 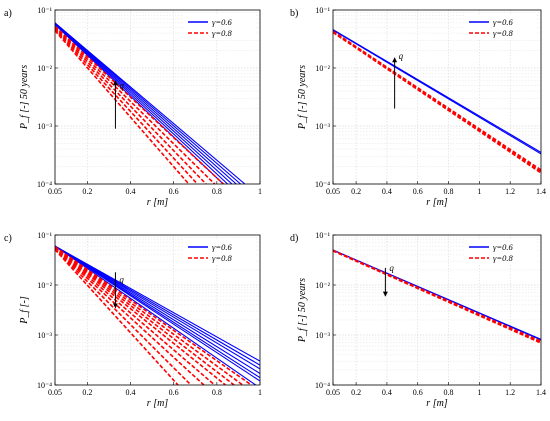 I want to click on panel-label: b), so click(x=294, y=13).